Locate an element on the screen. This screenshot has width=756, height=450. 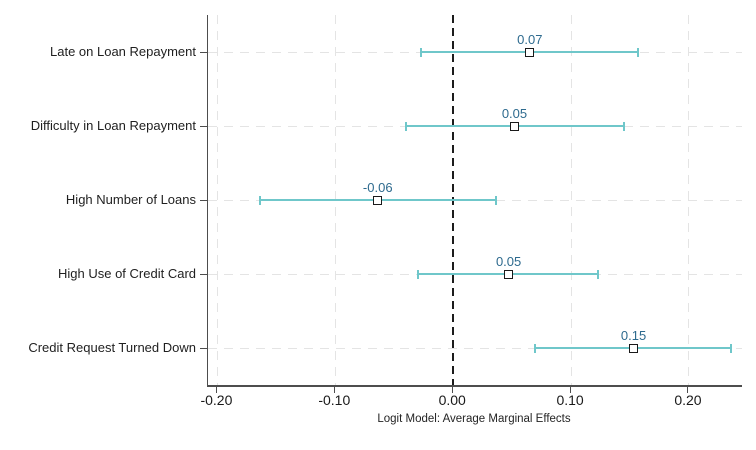
x-tick-label: -0.10 is located at coordinates (334, 400).